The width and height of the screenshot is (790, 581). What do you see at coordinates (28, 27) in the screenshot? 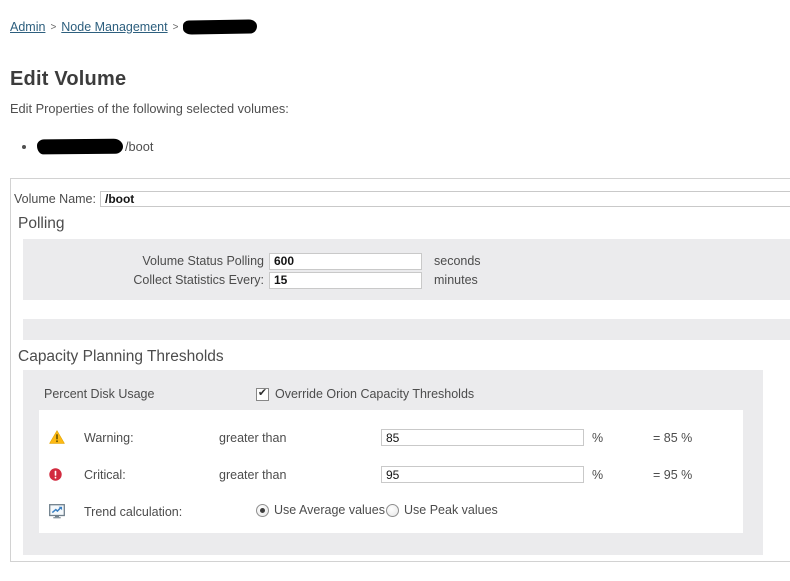
I see `breadcrumb-link-admin: Admin` at bounding box center [28, 27].